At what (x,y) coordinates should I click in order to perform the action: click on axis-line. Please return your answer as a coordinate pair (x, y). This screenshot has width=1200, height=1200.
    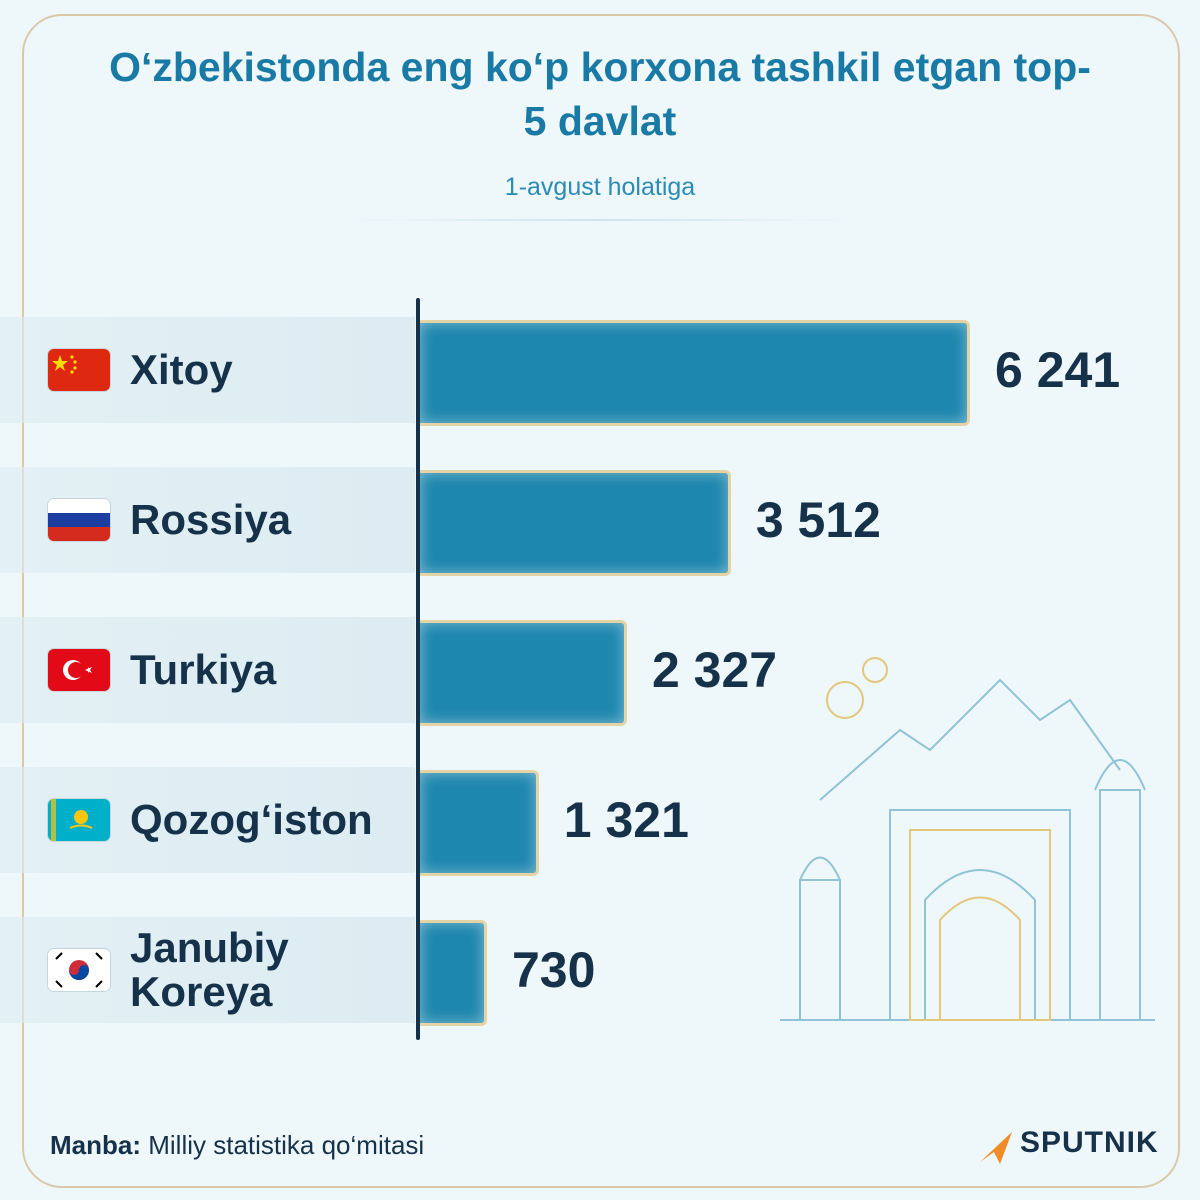
    Looking at the image, I should click on (418, 669).